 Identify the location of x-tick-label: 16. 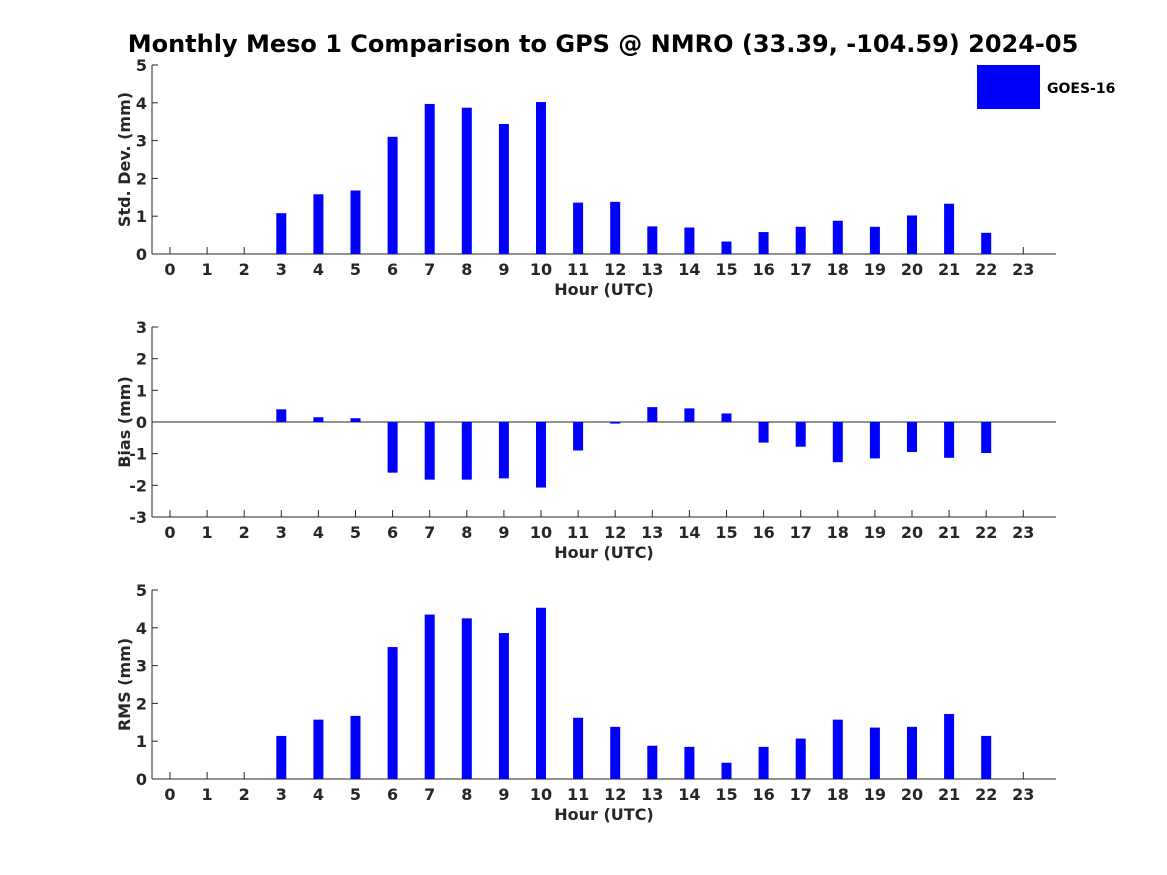
(763, 532).